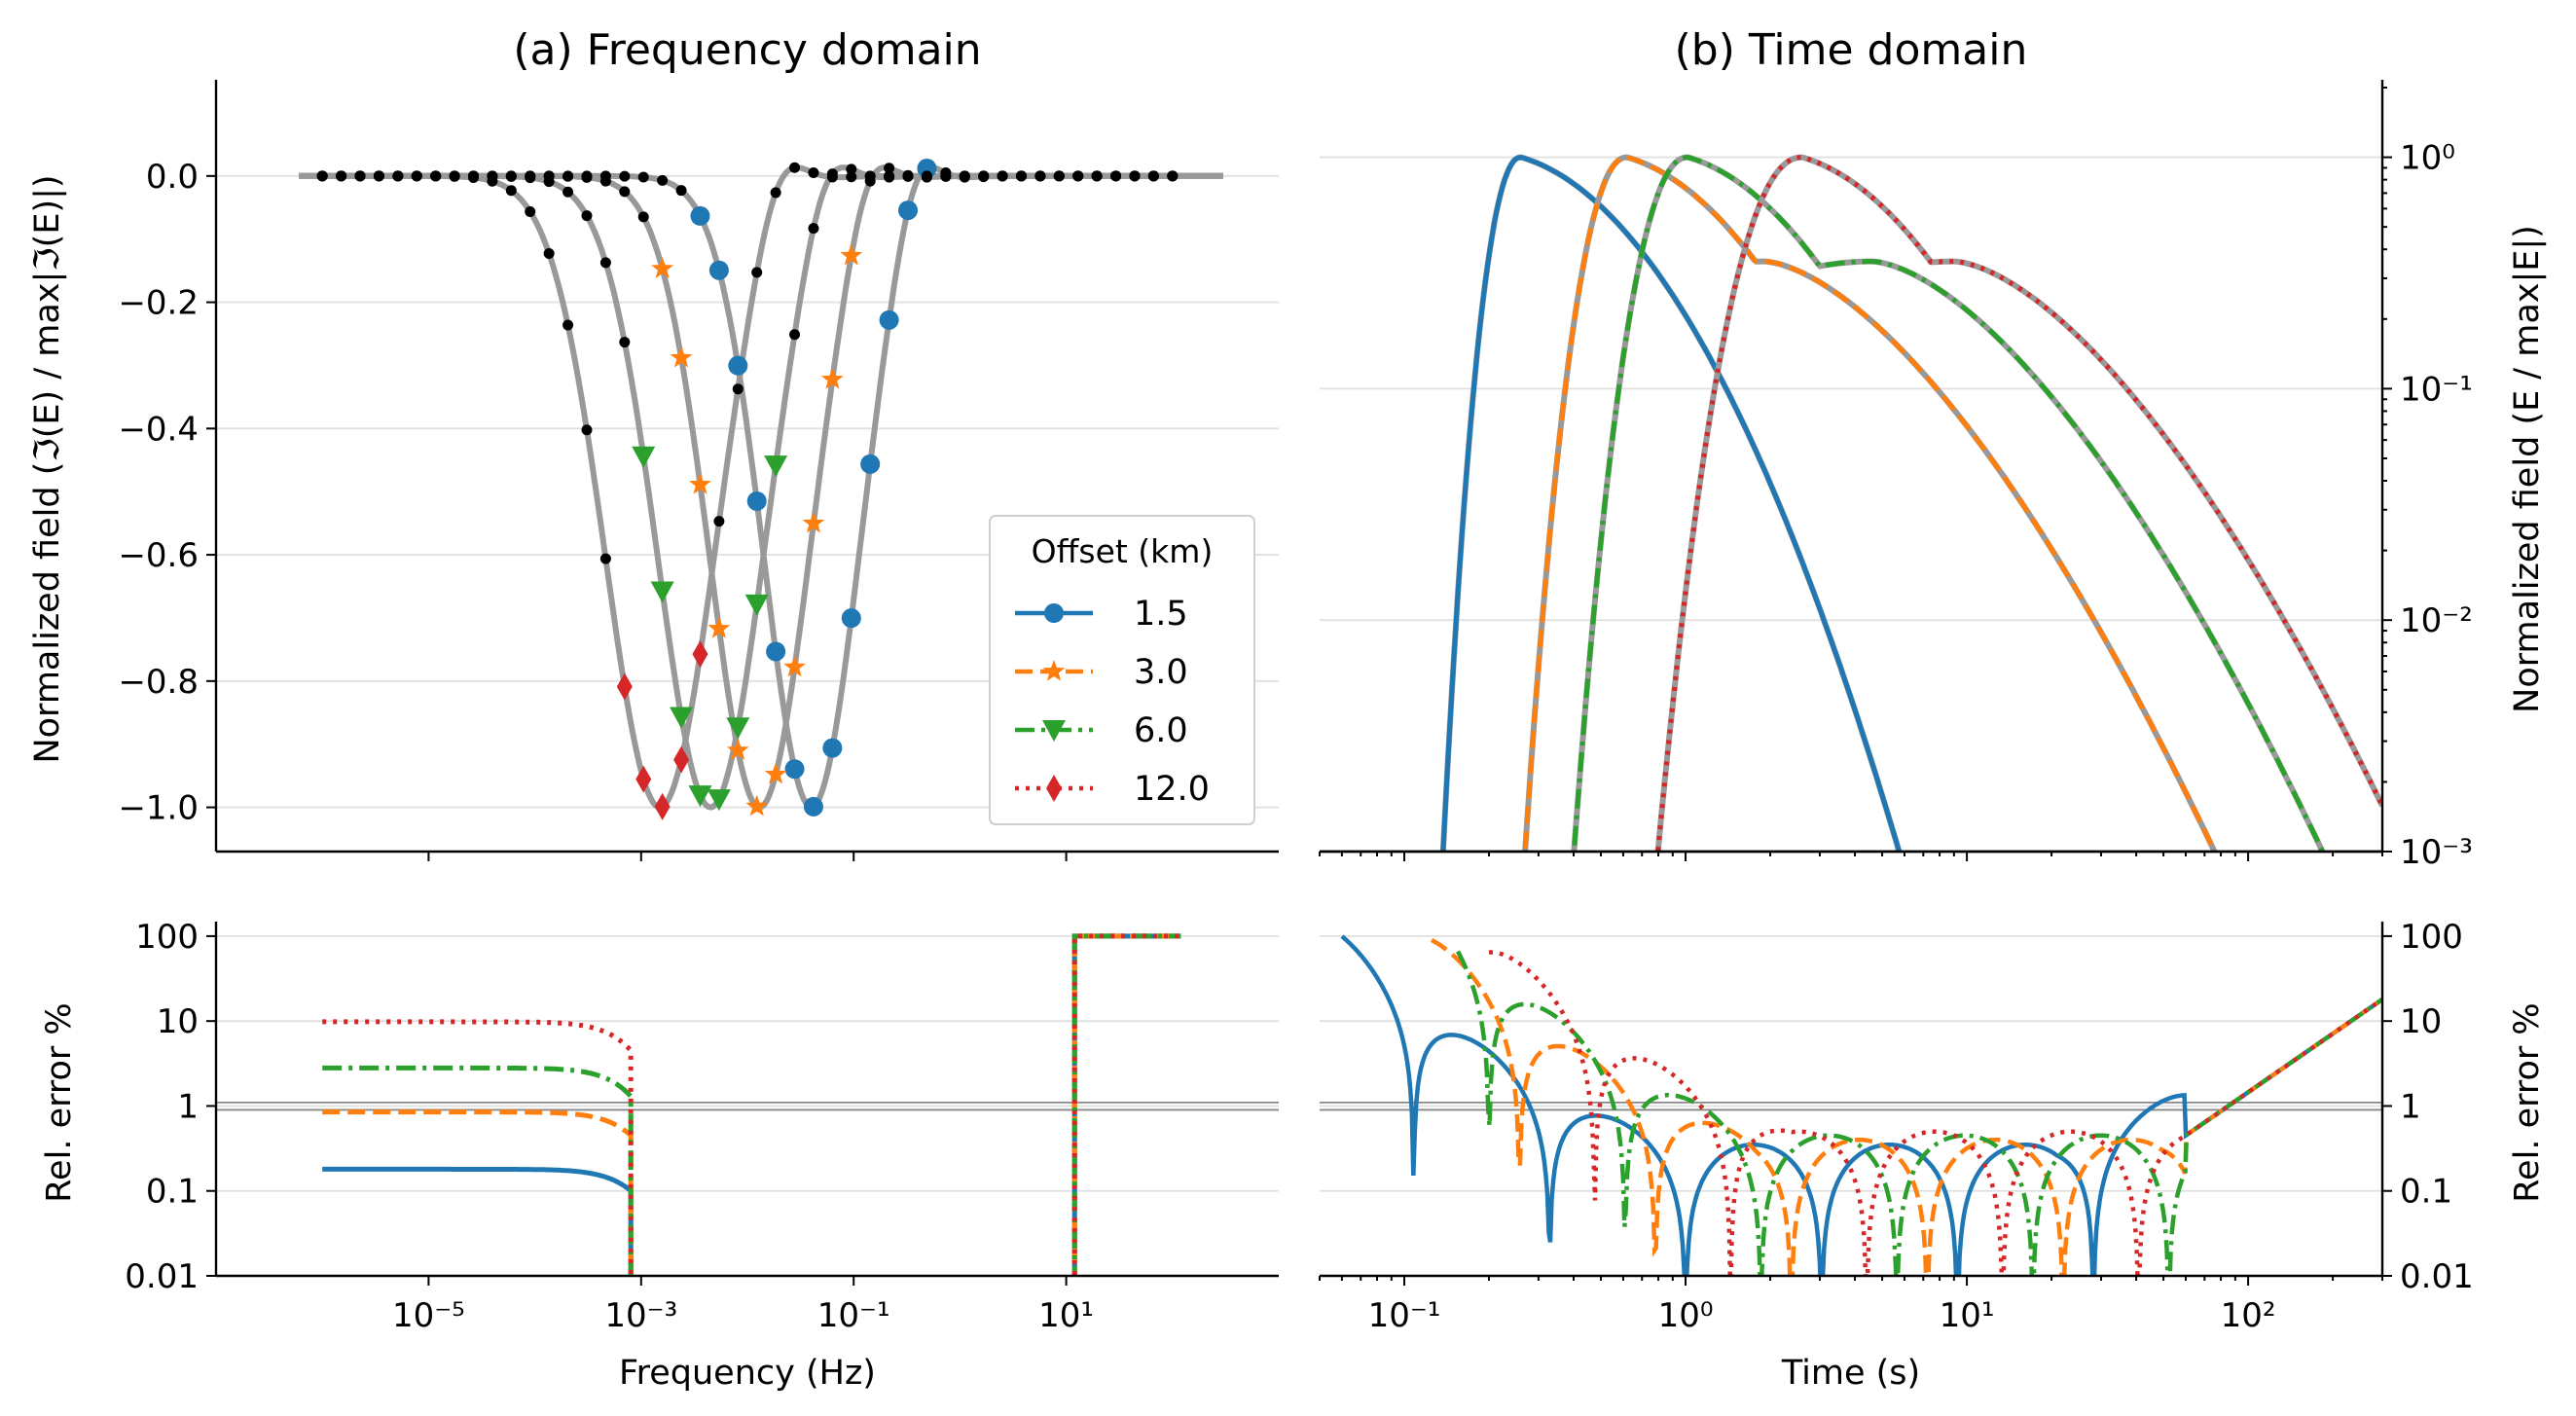  What do you see at coordinates (158, 682) in the screenshot?
I see `y-tick-label: −0.8` at bounding box center [158, 682].